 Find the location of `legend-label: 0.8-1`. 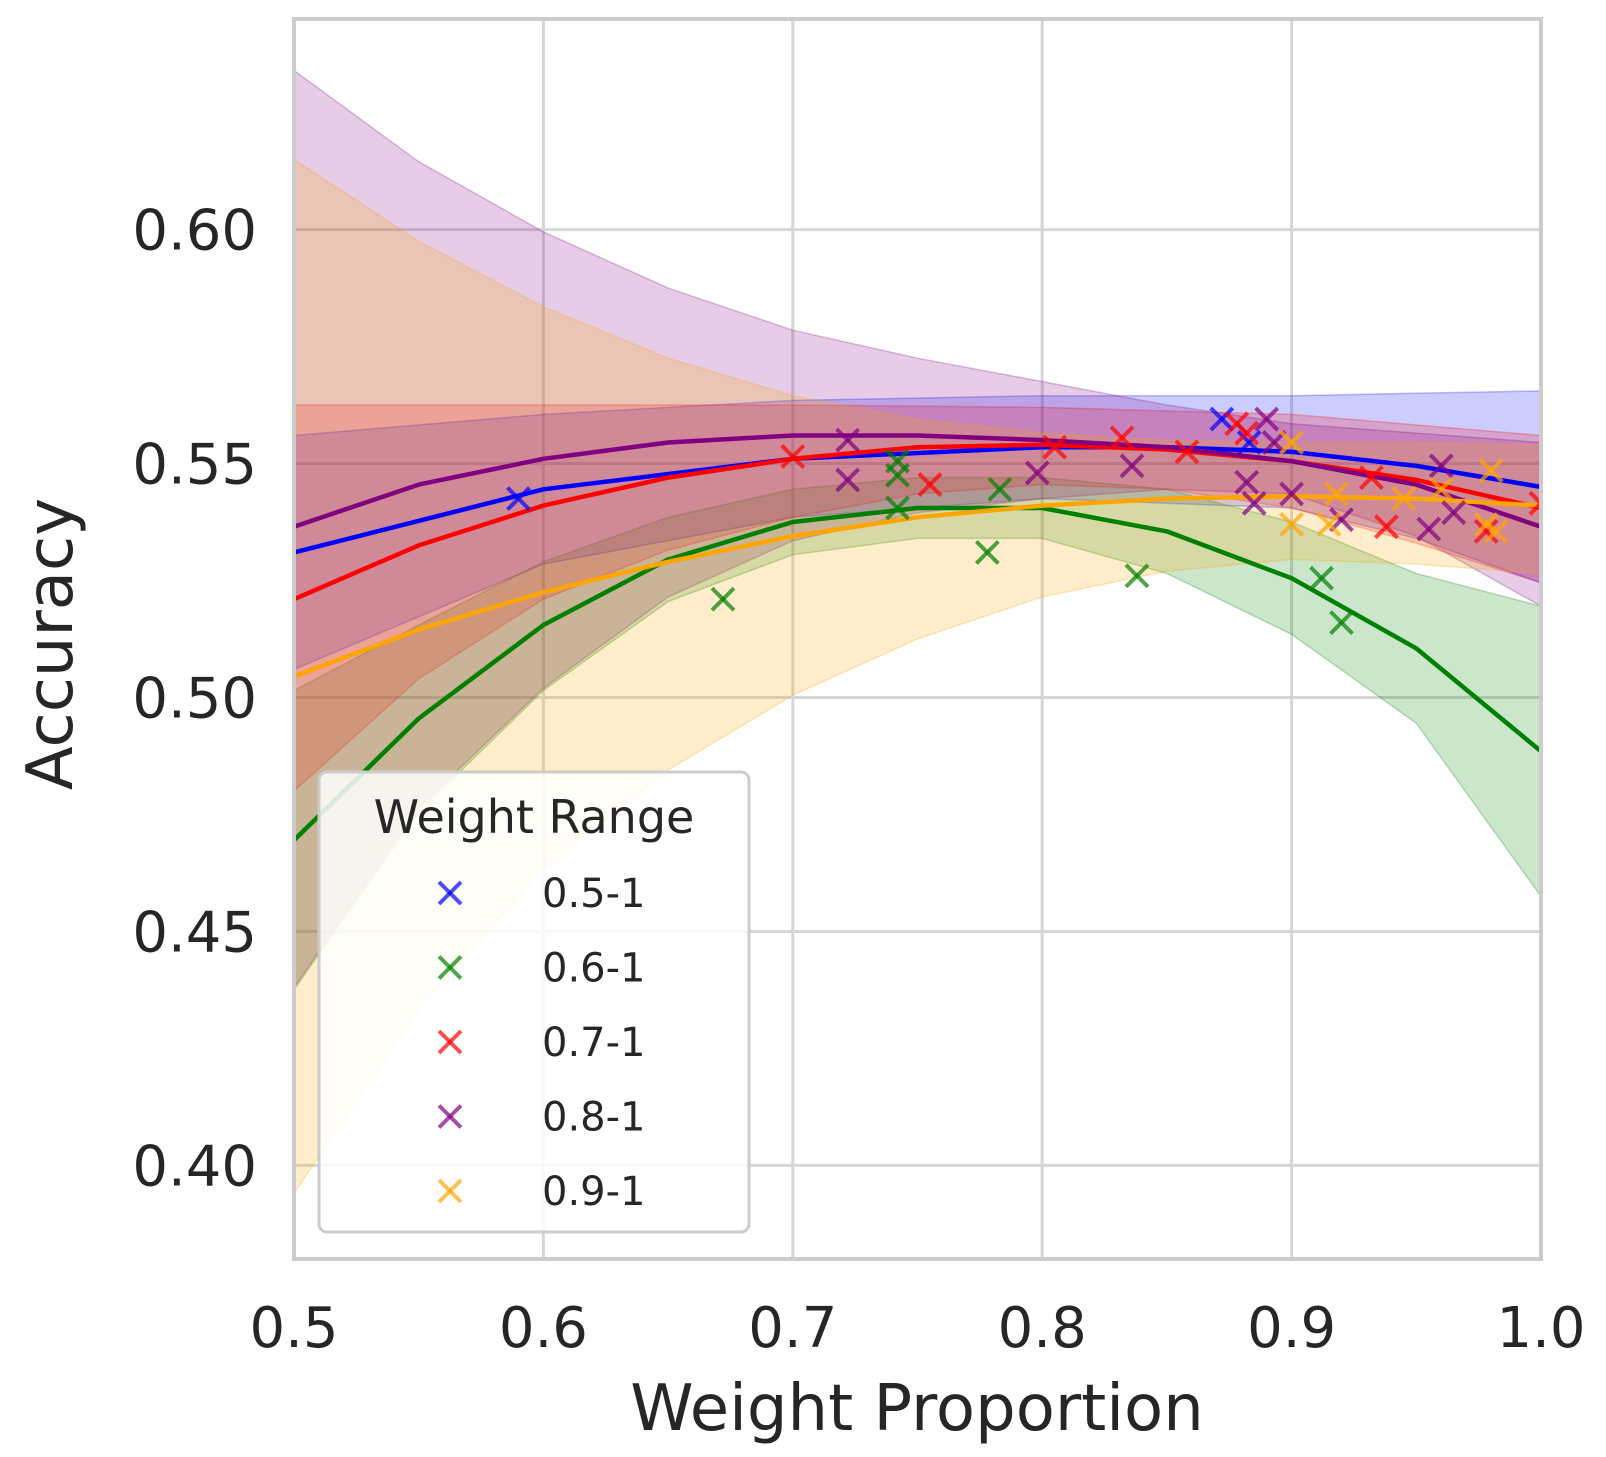

legend-label: 0.8-1 is located at coordinates (594, 1118).